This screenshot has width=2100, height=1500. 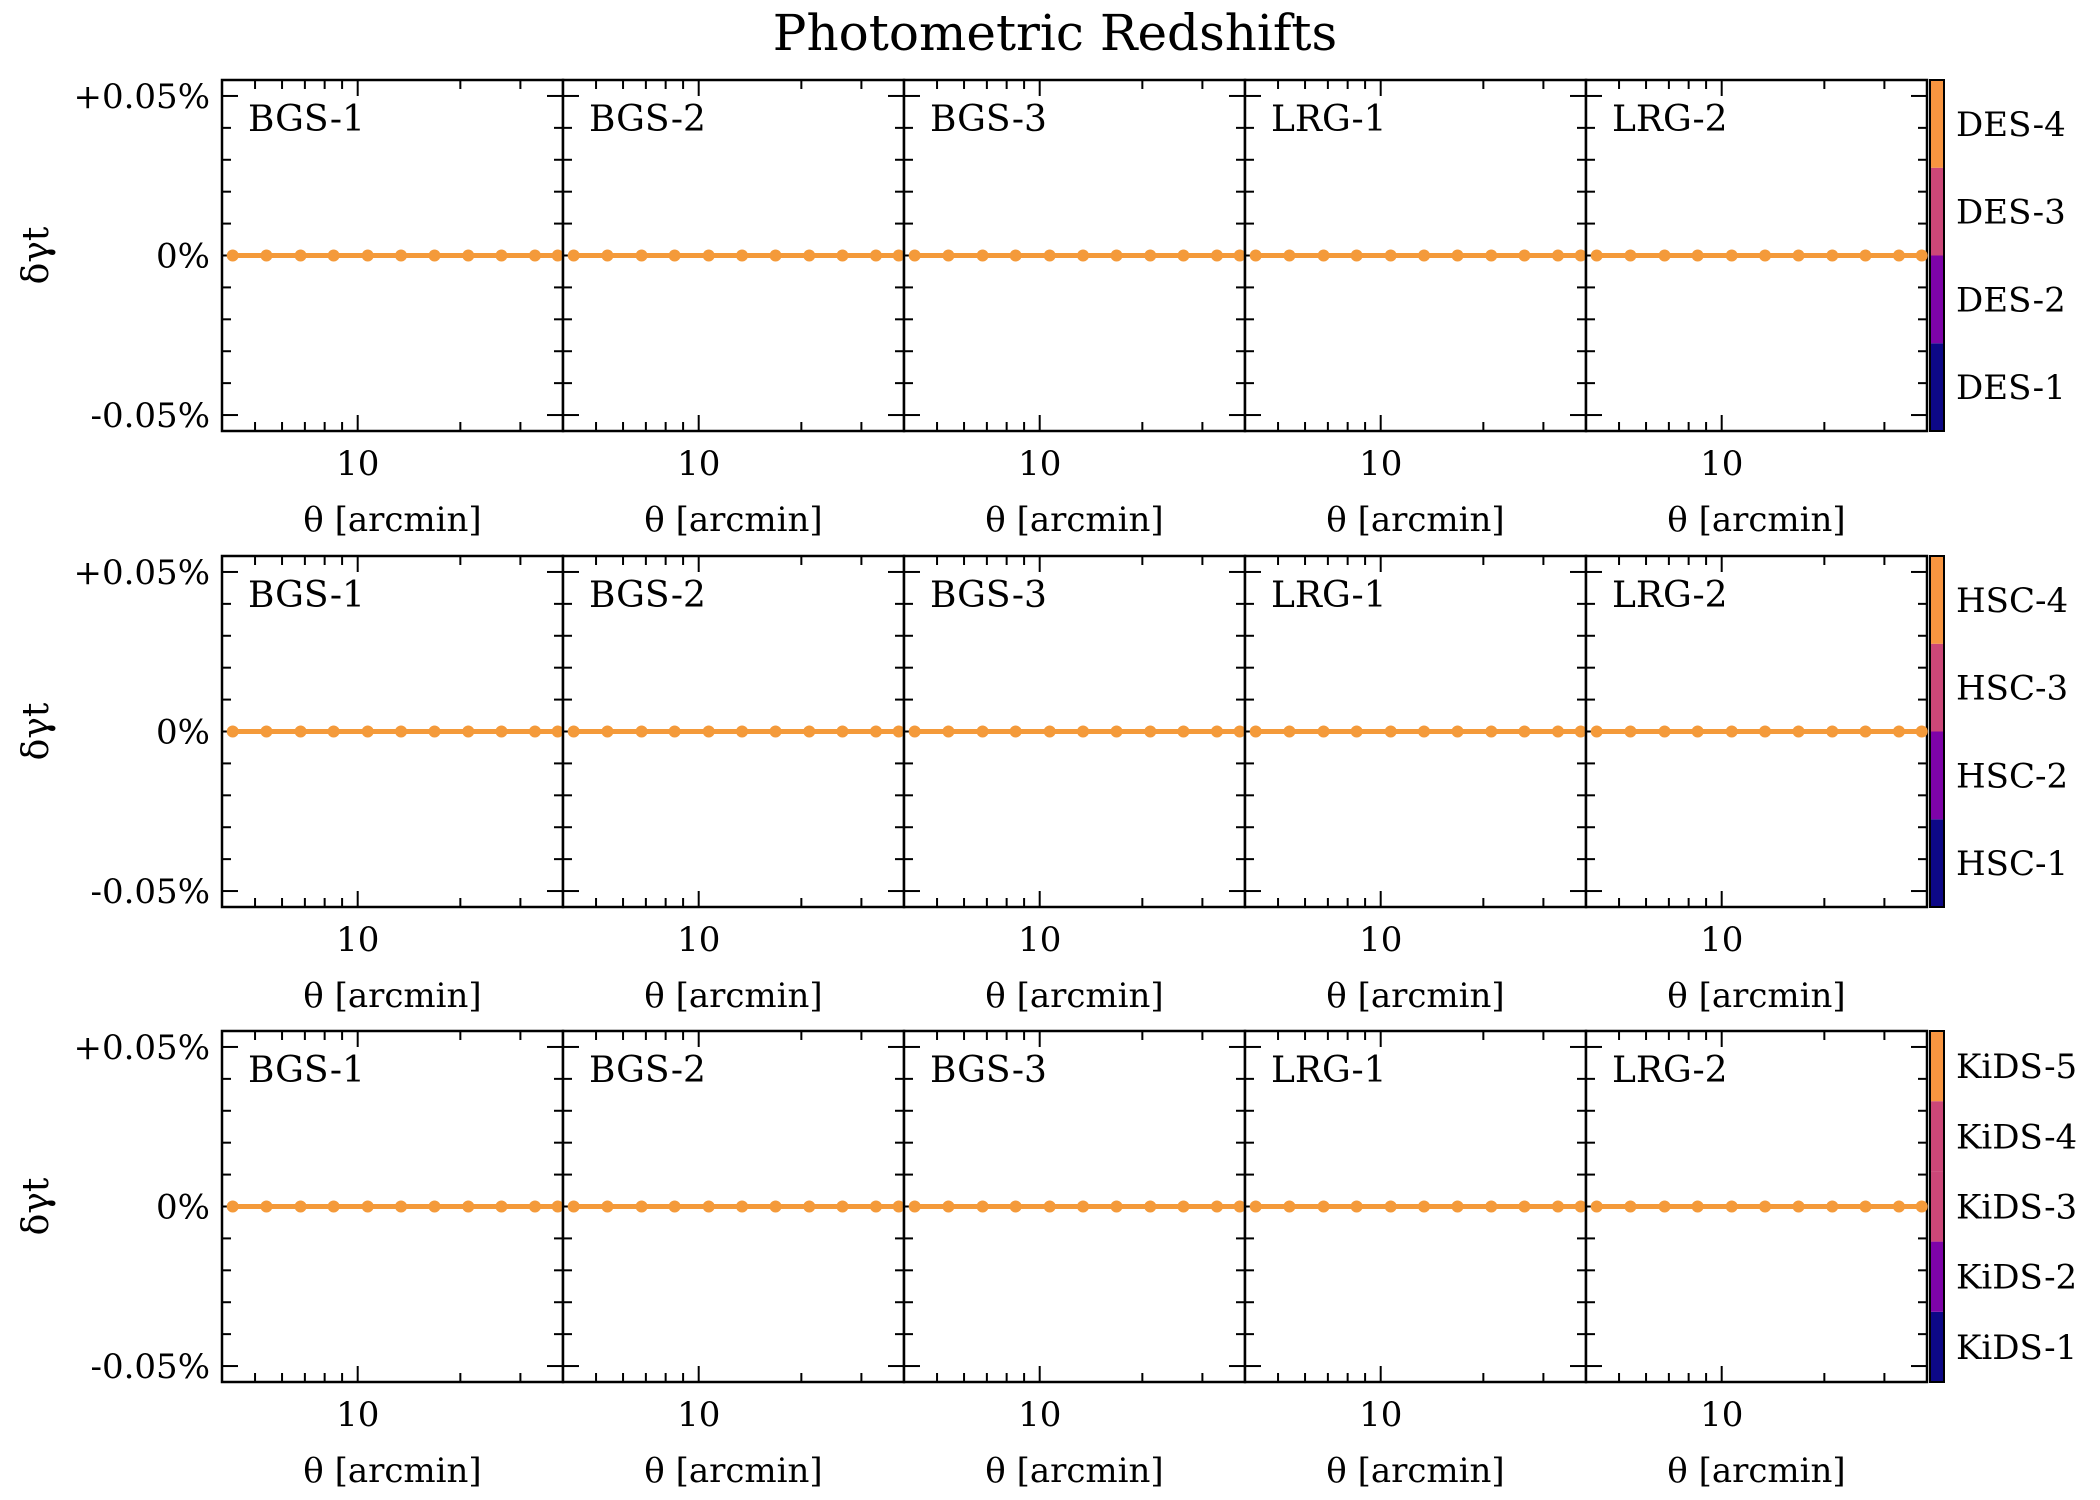 What do you see at coordinates (2012, 776) in the screenshot?
I see `colorbar-label: HSC-2` at bounding box center [2012, 776].